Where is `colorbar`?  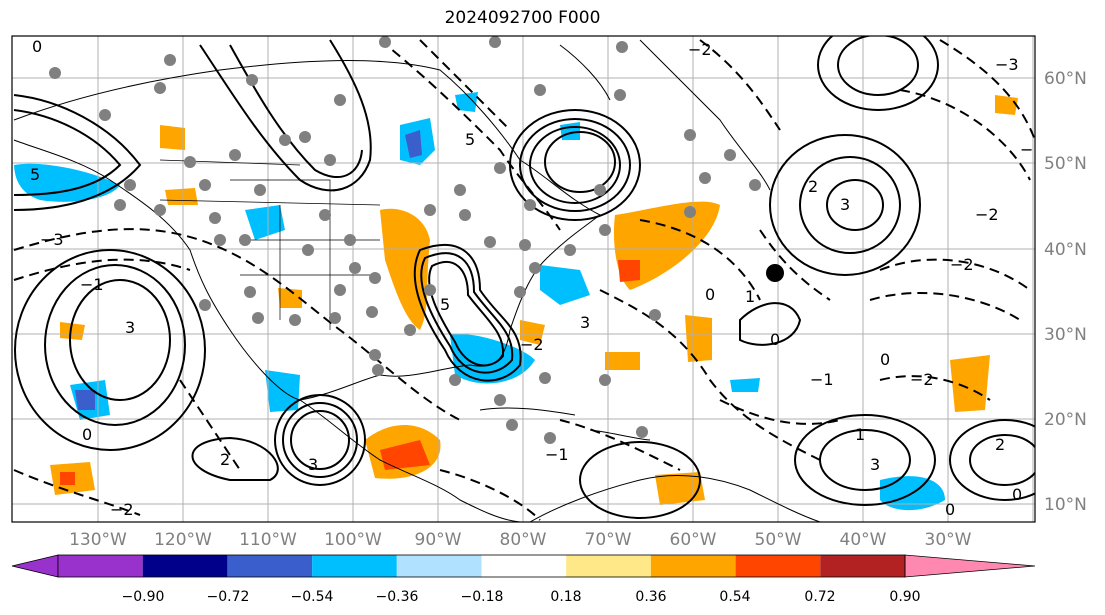 colorbar is located at coordinates (523, 566).